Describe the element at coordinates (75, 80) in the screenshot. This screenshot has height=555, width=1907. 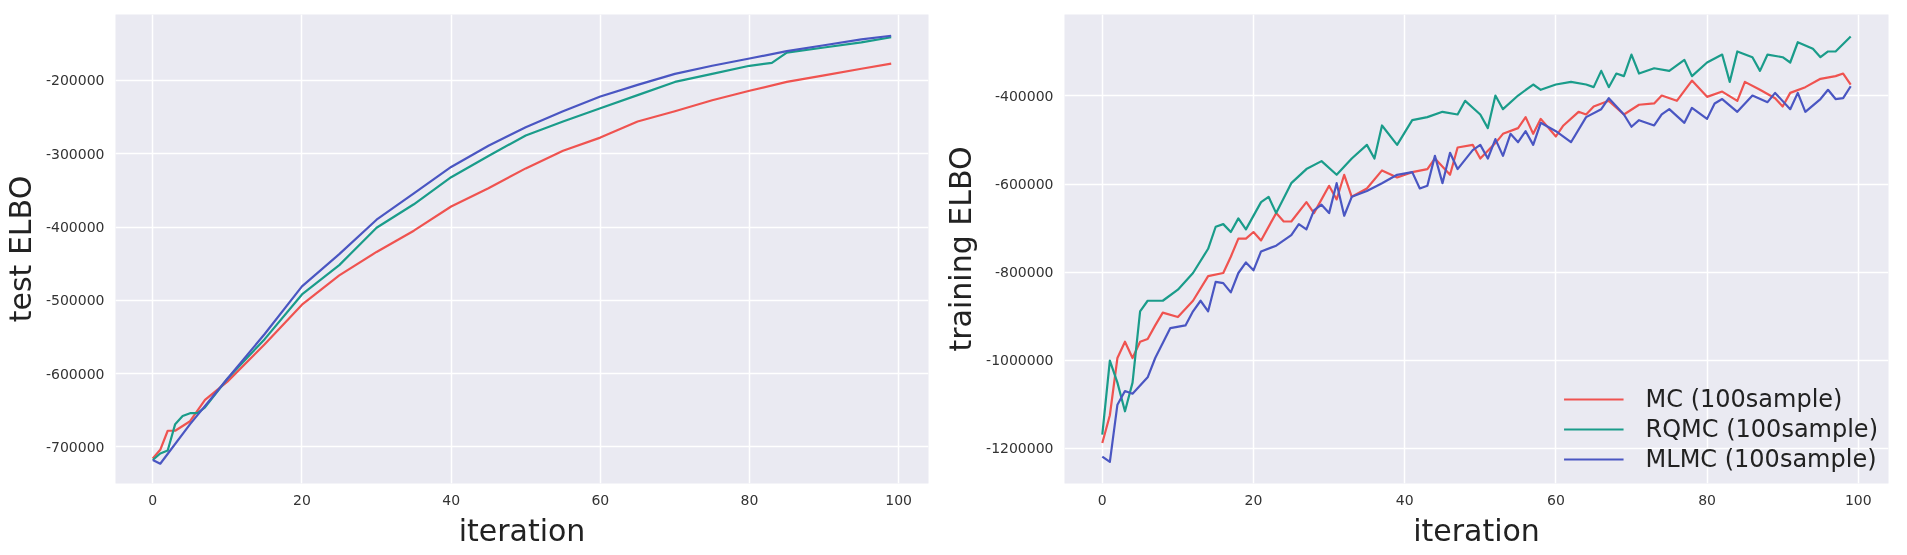
I see `y-tick-label: -200000` at that location.